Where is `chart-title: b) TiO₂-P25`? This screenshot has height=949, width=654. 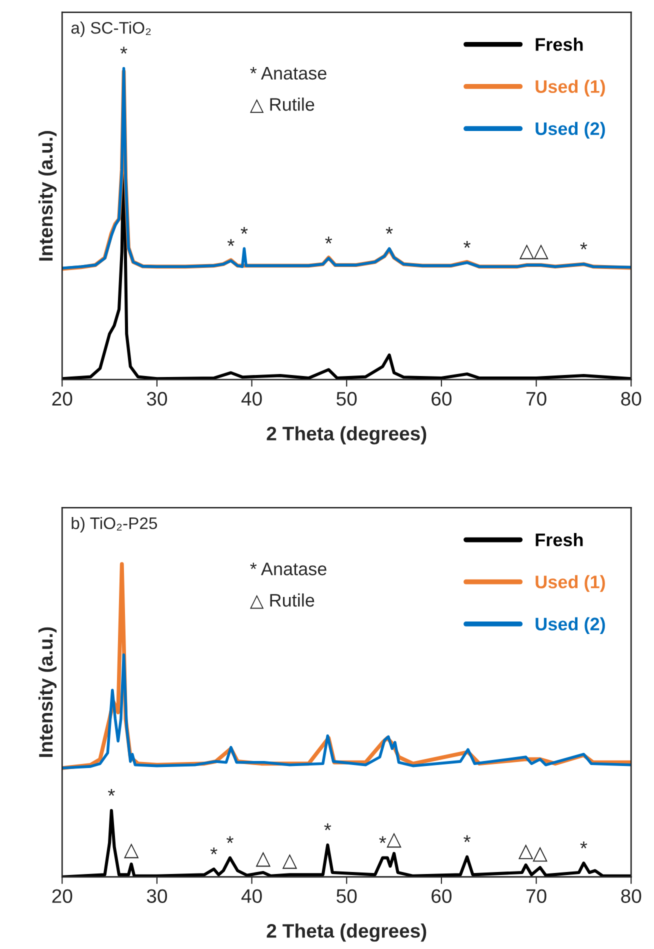
chart-title: b) TiO₂-P25 is located at coordinates (115, 524).